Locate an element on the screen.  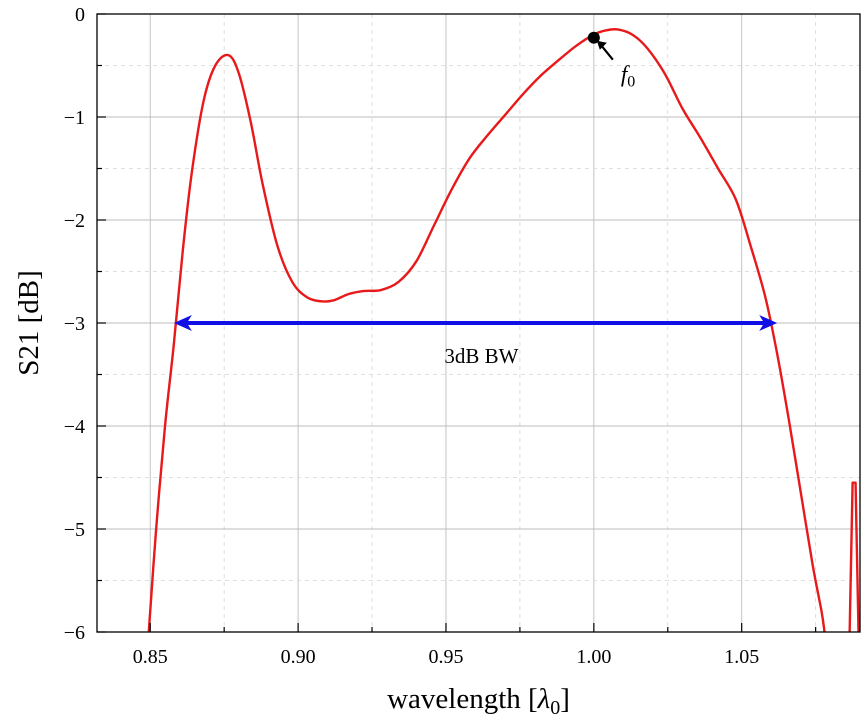
y-tick-labels: 0 −1 −2 −3 −4 −5 −6 is located at coordinates (74, 324).